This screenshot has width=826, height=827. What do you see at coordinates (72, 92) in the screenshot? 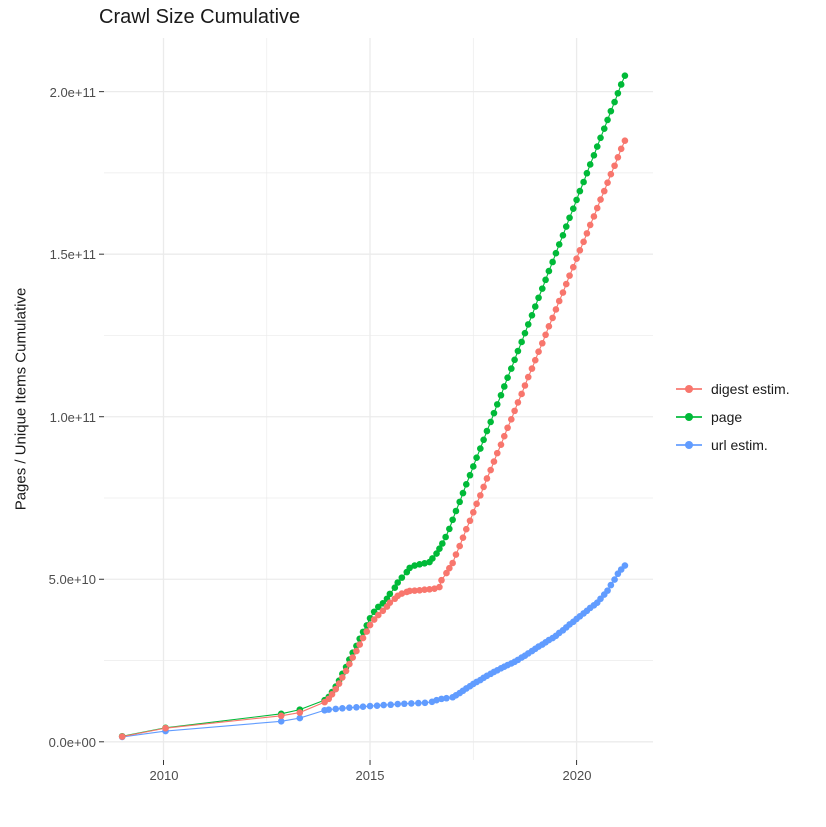
I see `y-tick-label: 2.0e+11` at bounding box center [72, 92].